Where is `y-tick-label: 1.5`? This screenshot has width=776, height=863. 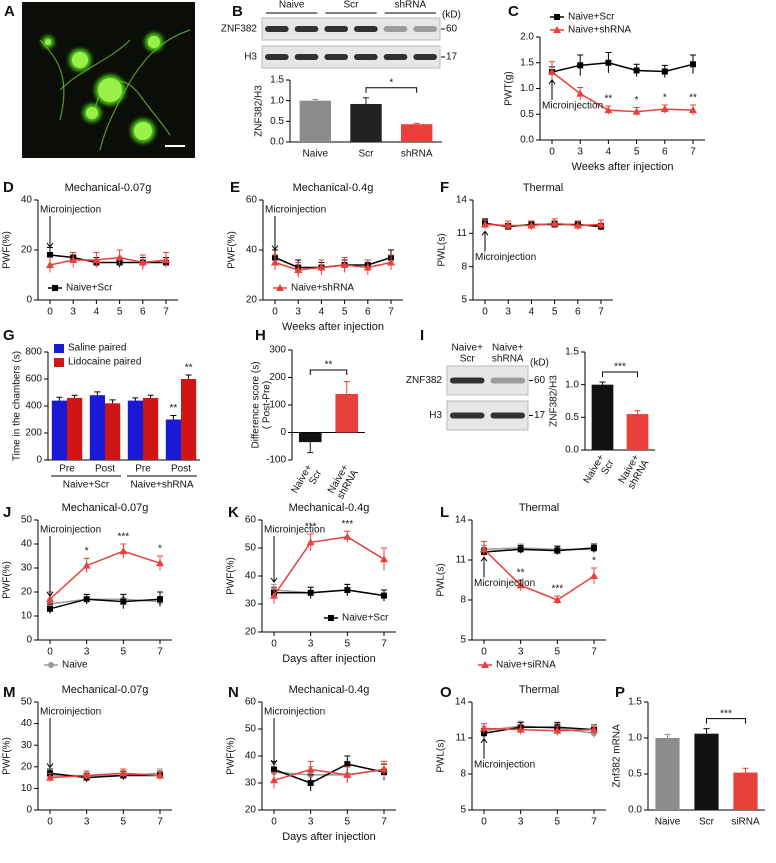
y-tick-label: 1.5 is located at coordinates (635, 702).